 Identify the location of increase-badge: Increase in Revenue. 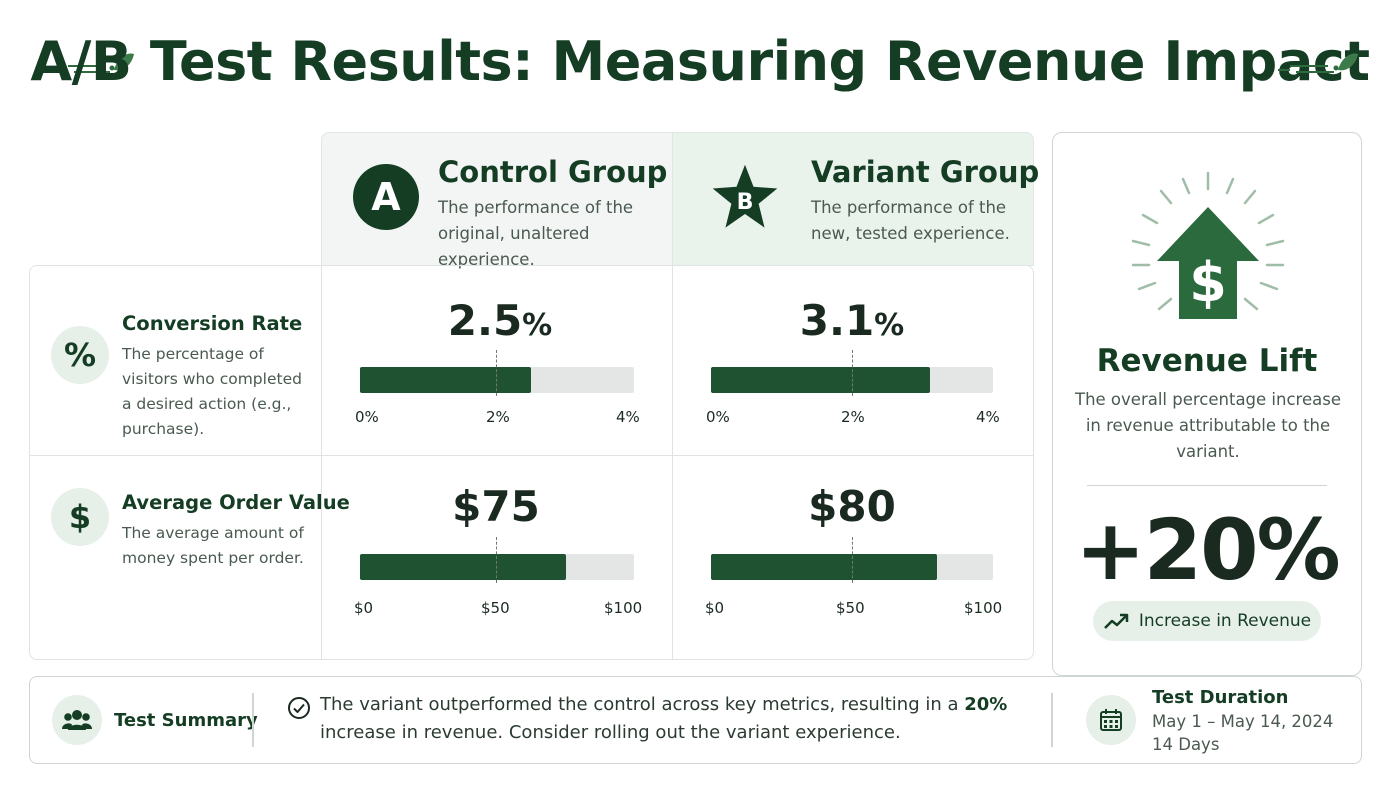
(1207, 621).